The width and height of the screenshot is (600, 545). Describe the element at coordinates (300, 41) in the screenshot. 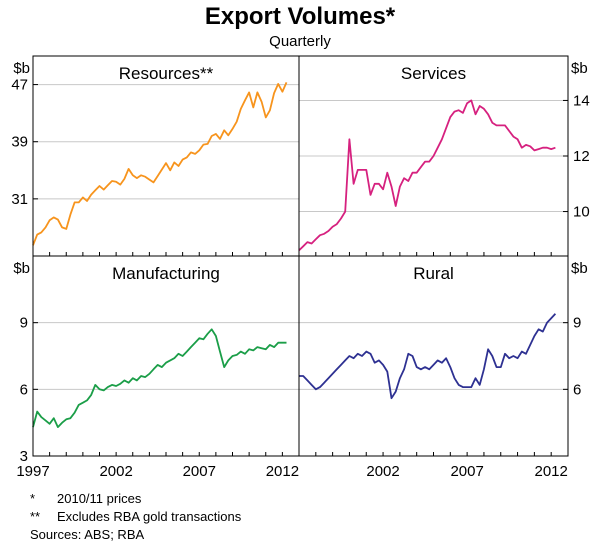

I see `chart-subtitle: Quarterly` at that location.